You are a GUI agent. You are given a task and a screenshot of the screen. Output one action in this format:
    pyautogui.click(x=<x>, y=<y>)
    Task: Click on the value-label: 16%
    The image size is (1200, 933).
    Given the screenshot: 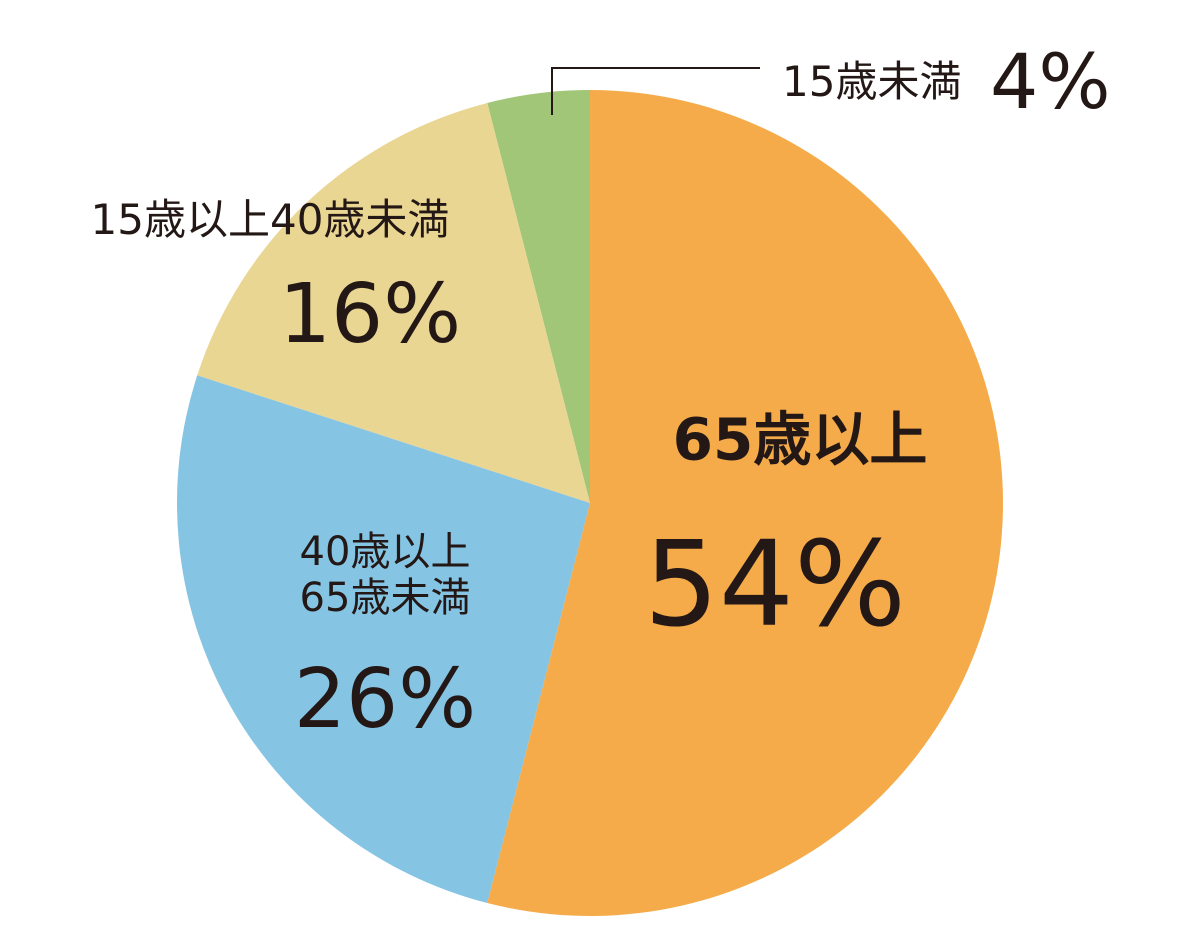 What is the action you would take?
    pyautogui.click(x=370, y=314)
    